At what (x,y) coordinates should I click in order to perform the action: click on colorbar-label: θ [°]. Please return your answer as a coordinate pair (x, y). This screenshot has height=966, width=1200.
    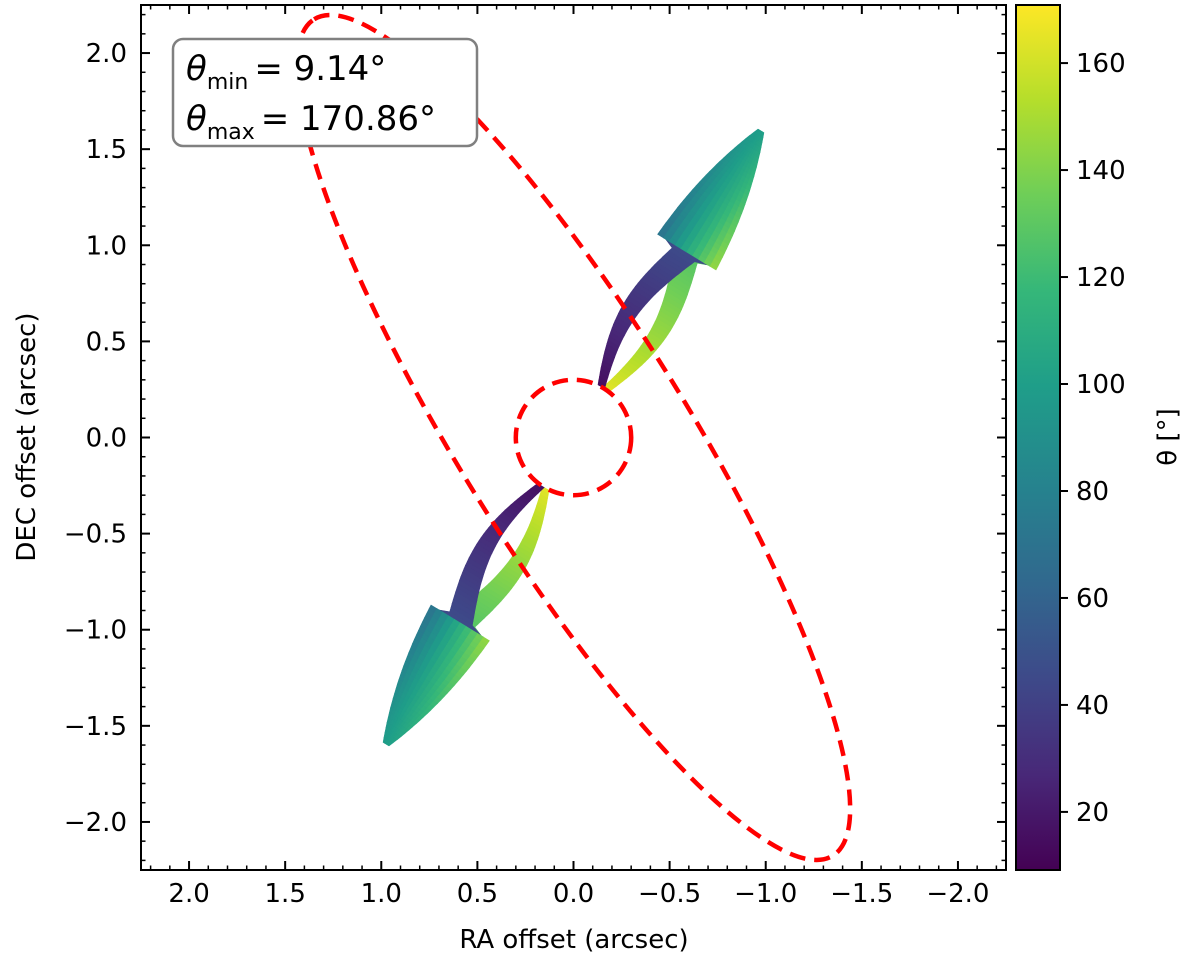
    Looking at the image, I should click on (1168, 436).